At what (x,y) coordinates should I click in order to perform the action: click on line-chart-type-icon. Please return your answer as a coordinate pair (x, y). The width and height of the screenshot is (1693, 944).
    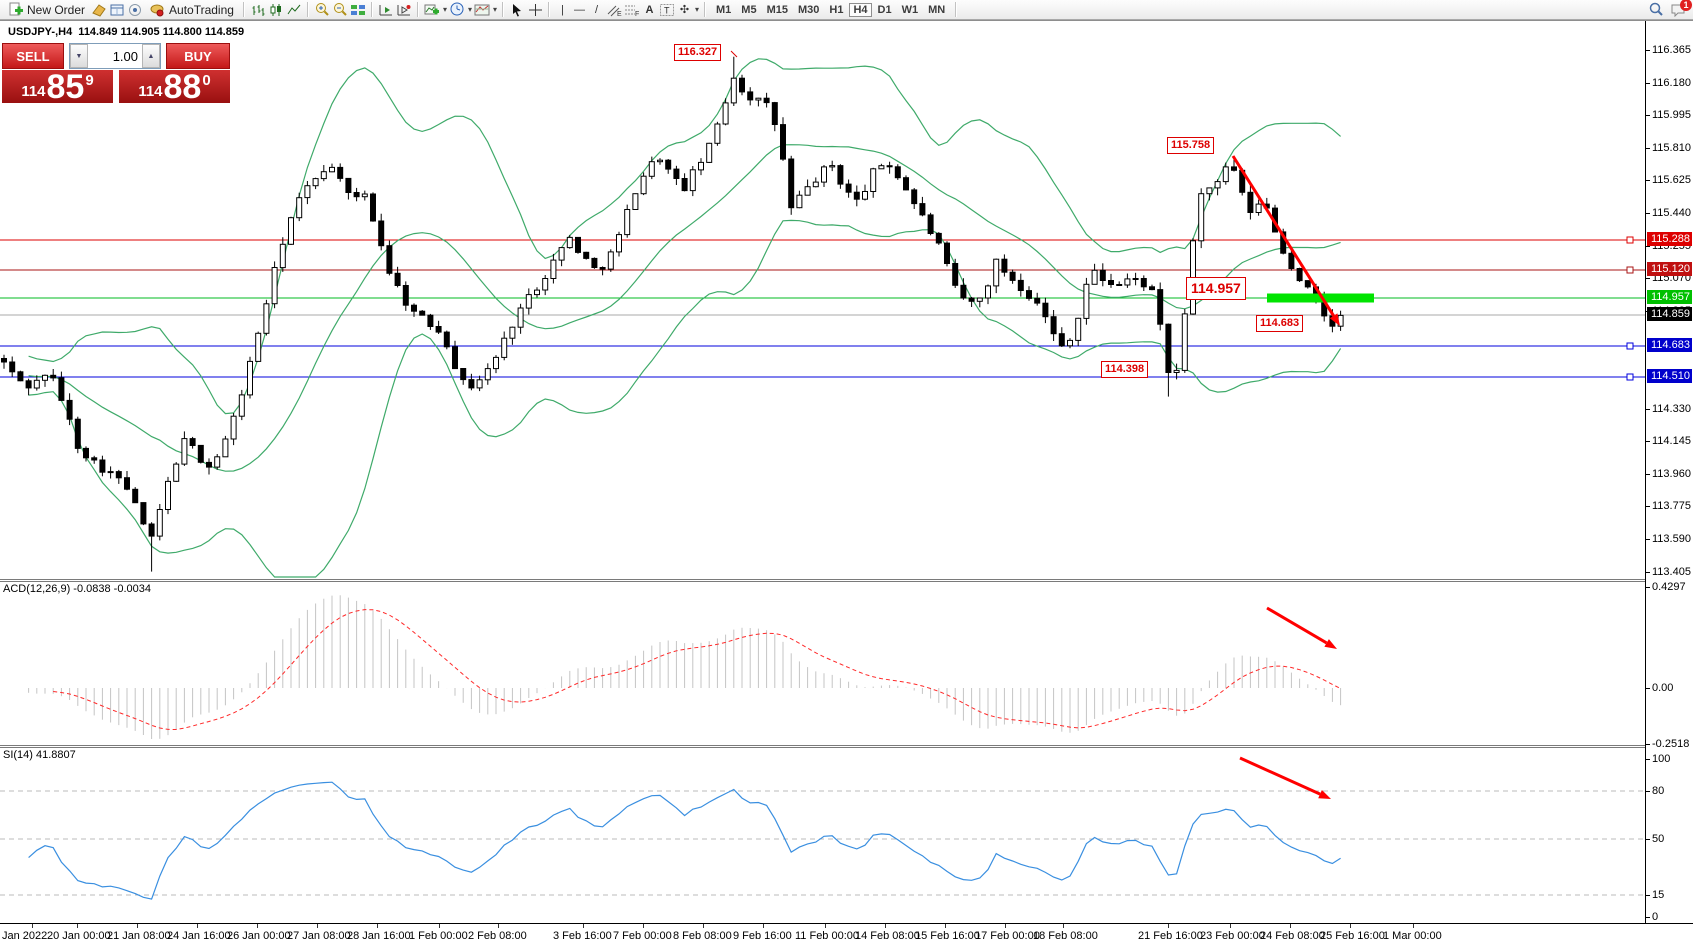
    Looking at the image, I should click on (294, 10).